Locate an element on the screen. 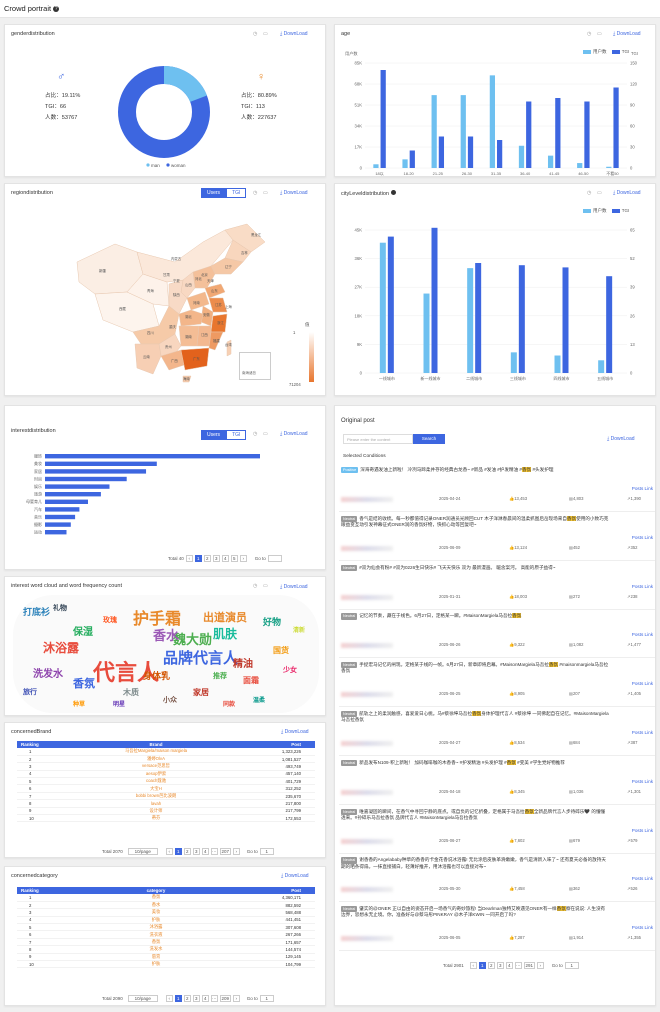  cloud-word: 出道演员 is located at coordinates (225, 618).